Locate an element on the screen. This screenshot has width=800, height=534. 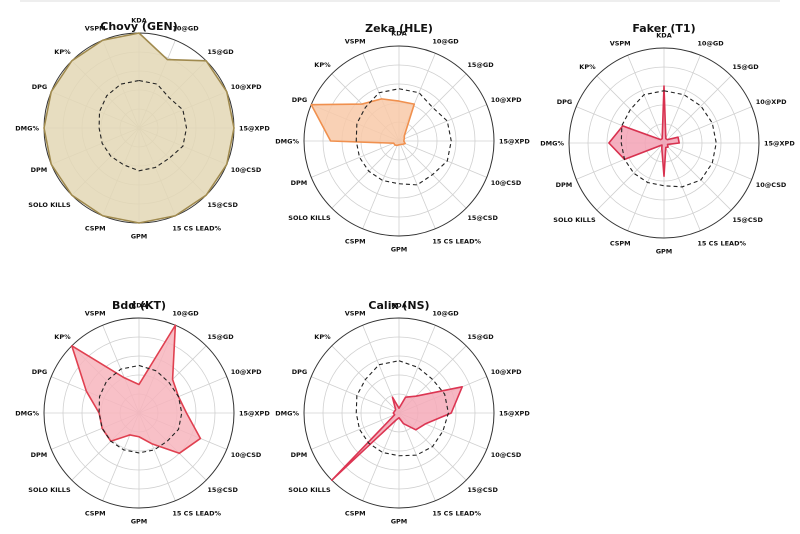
chart-title: Faker (T1) is located at coordinates (663, 28).